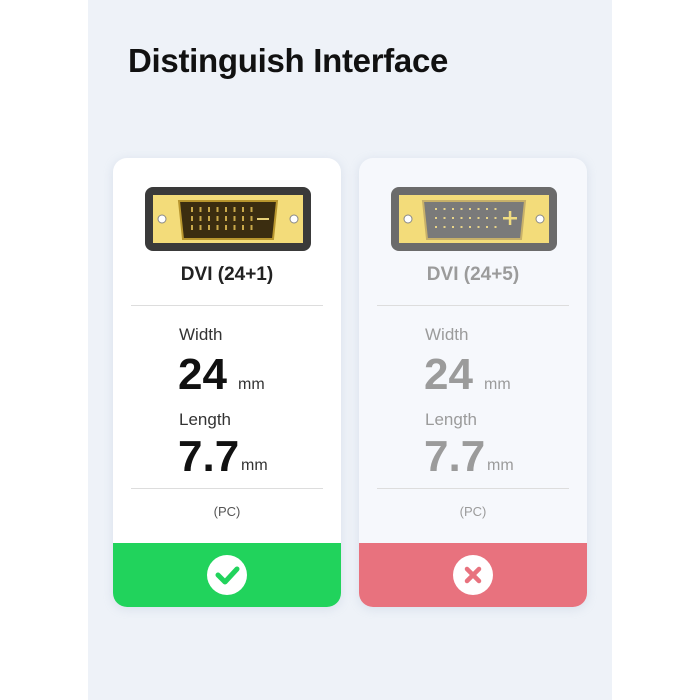 This screenshot has height=700, width=700. I want to click on connector-name: DVI (24+1), so click(227, 274).